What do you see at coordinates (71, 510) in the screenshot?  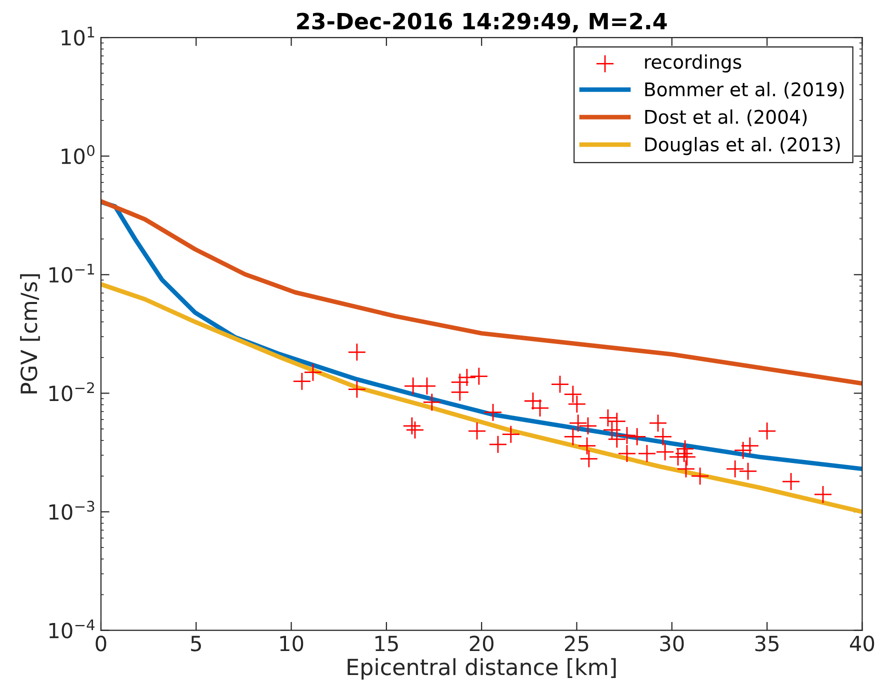 I see `y-tick-label: 10$^{−3}$` at bounding box center [71, 510].